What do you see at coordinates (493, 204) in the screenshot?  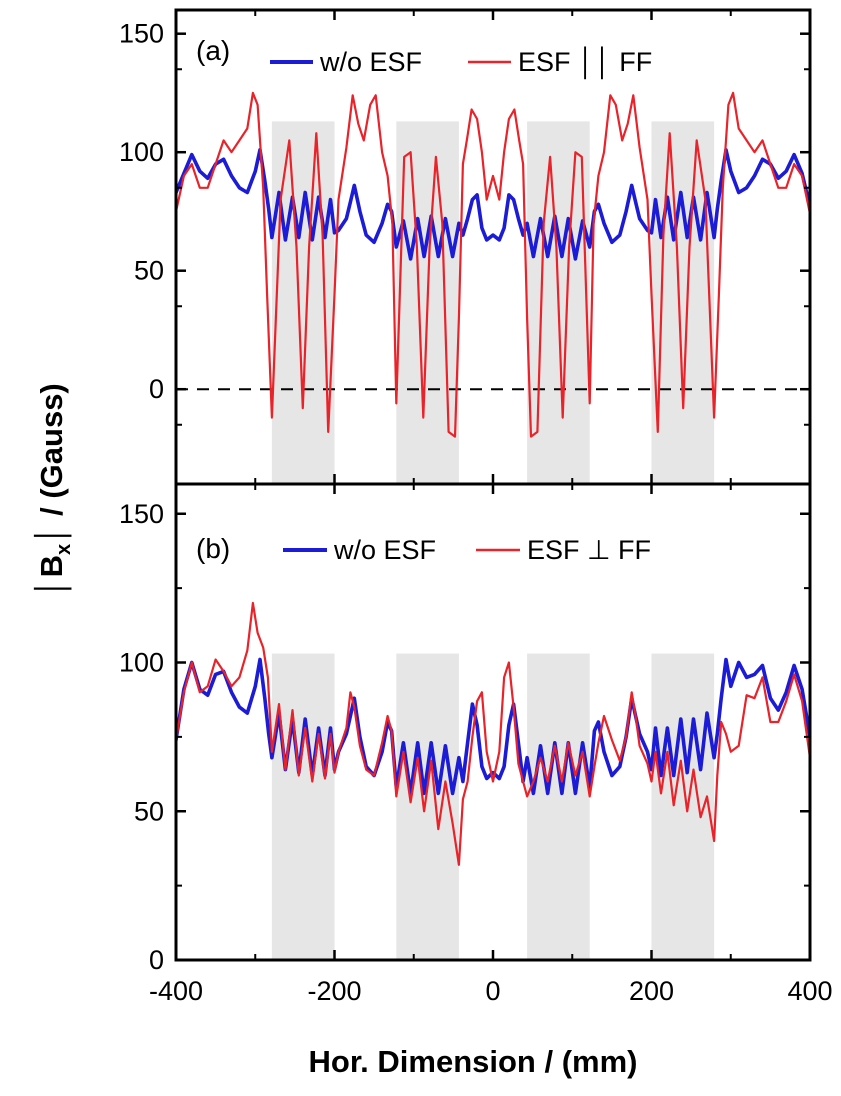 I see `panel-a-series-wo-esf-line` at bounding box center [493, 204].